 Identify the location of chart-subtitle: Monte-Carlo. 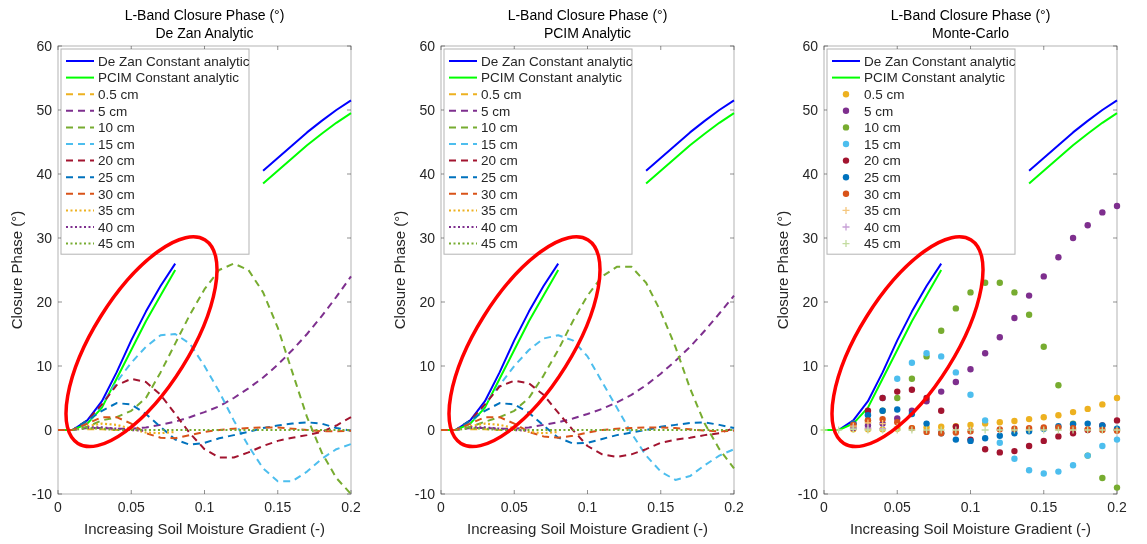
(970, 33).